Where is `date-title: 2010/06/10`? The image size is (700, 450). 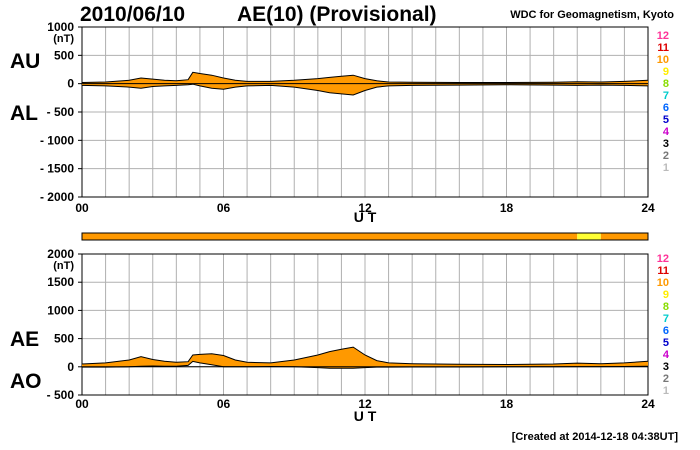
date-title: 2010/06/10 is located at coordinates (133, 14).